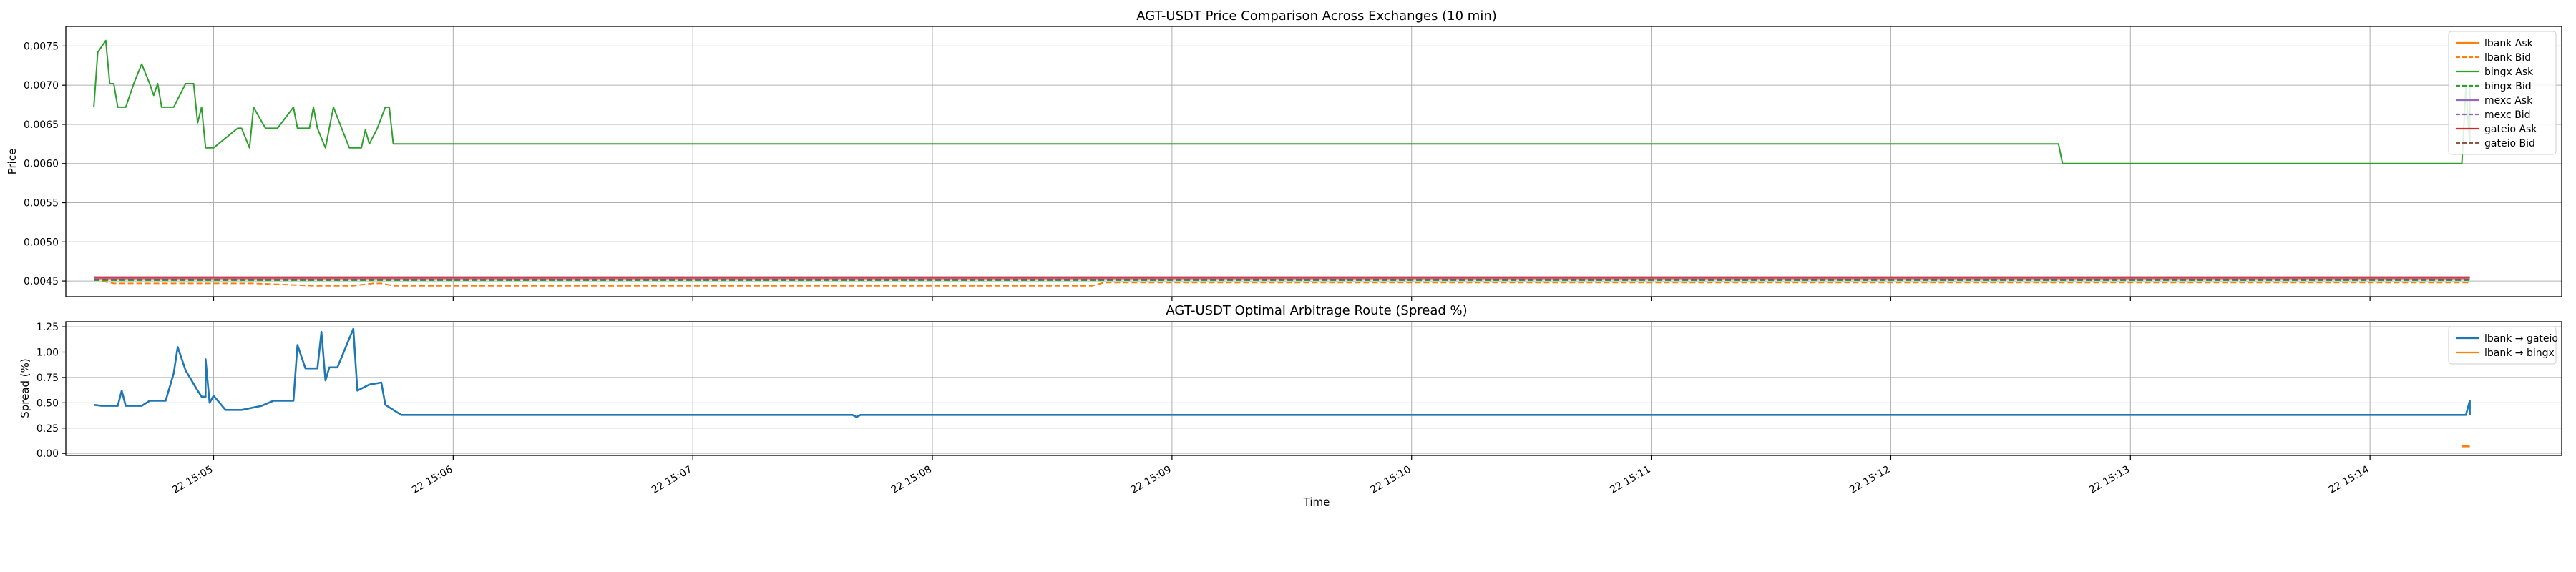 This screenshot has width=2576, height=572. I want to click on y-tick-label: 0.0075, so click(41, 46).